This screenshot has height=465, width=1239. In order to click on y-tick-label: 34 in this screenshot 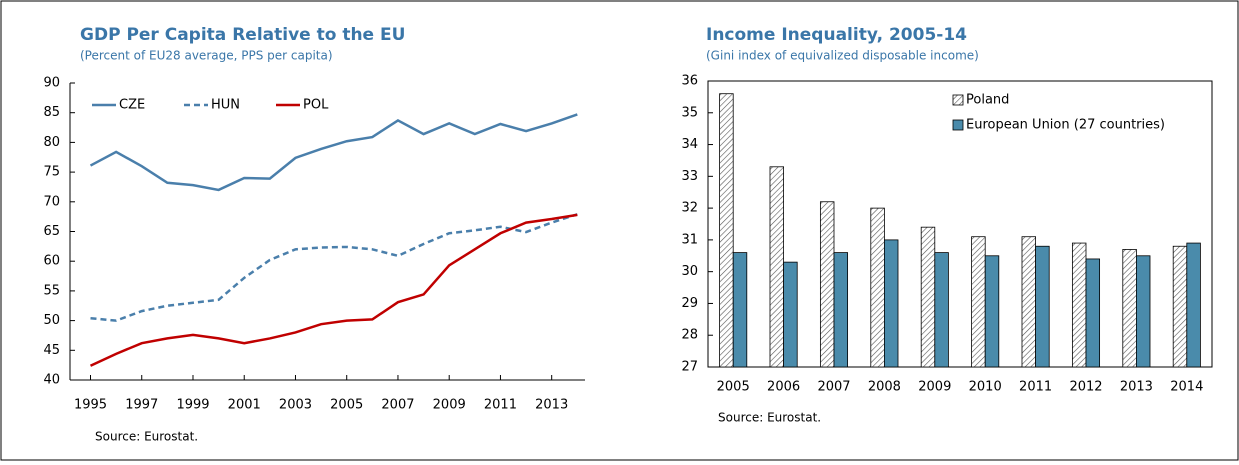, I will do `click(689, 144)`.